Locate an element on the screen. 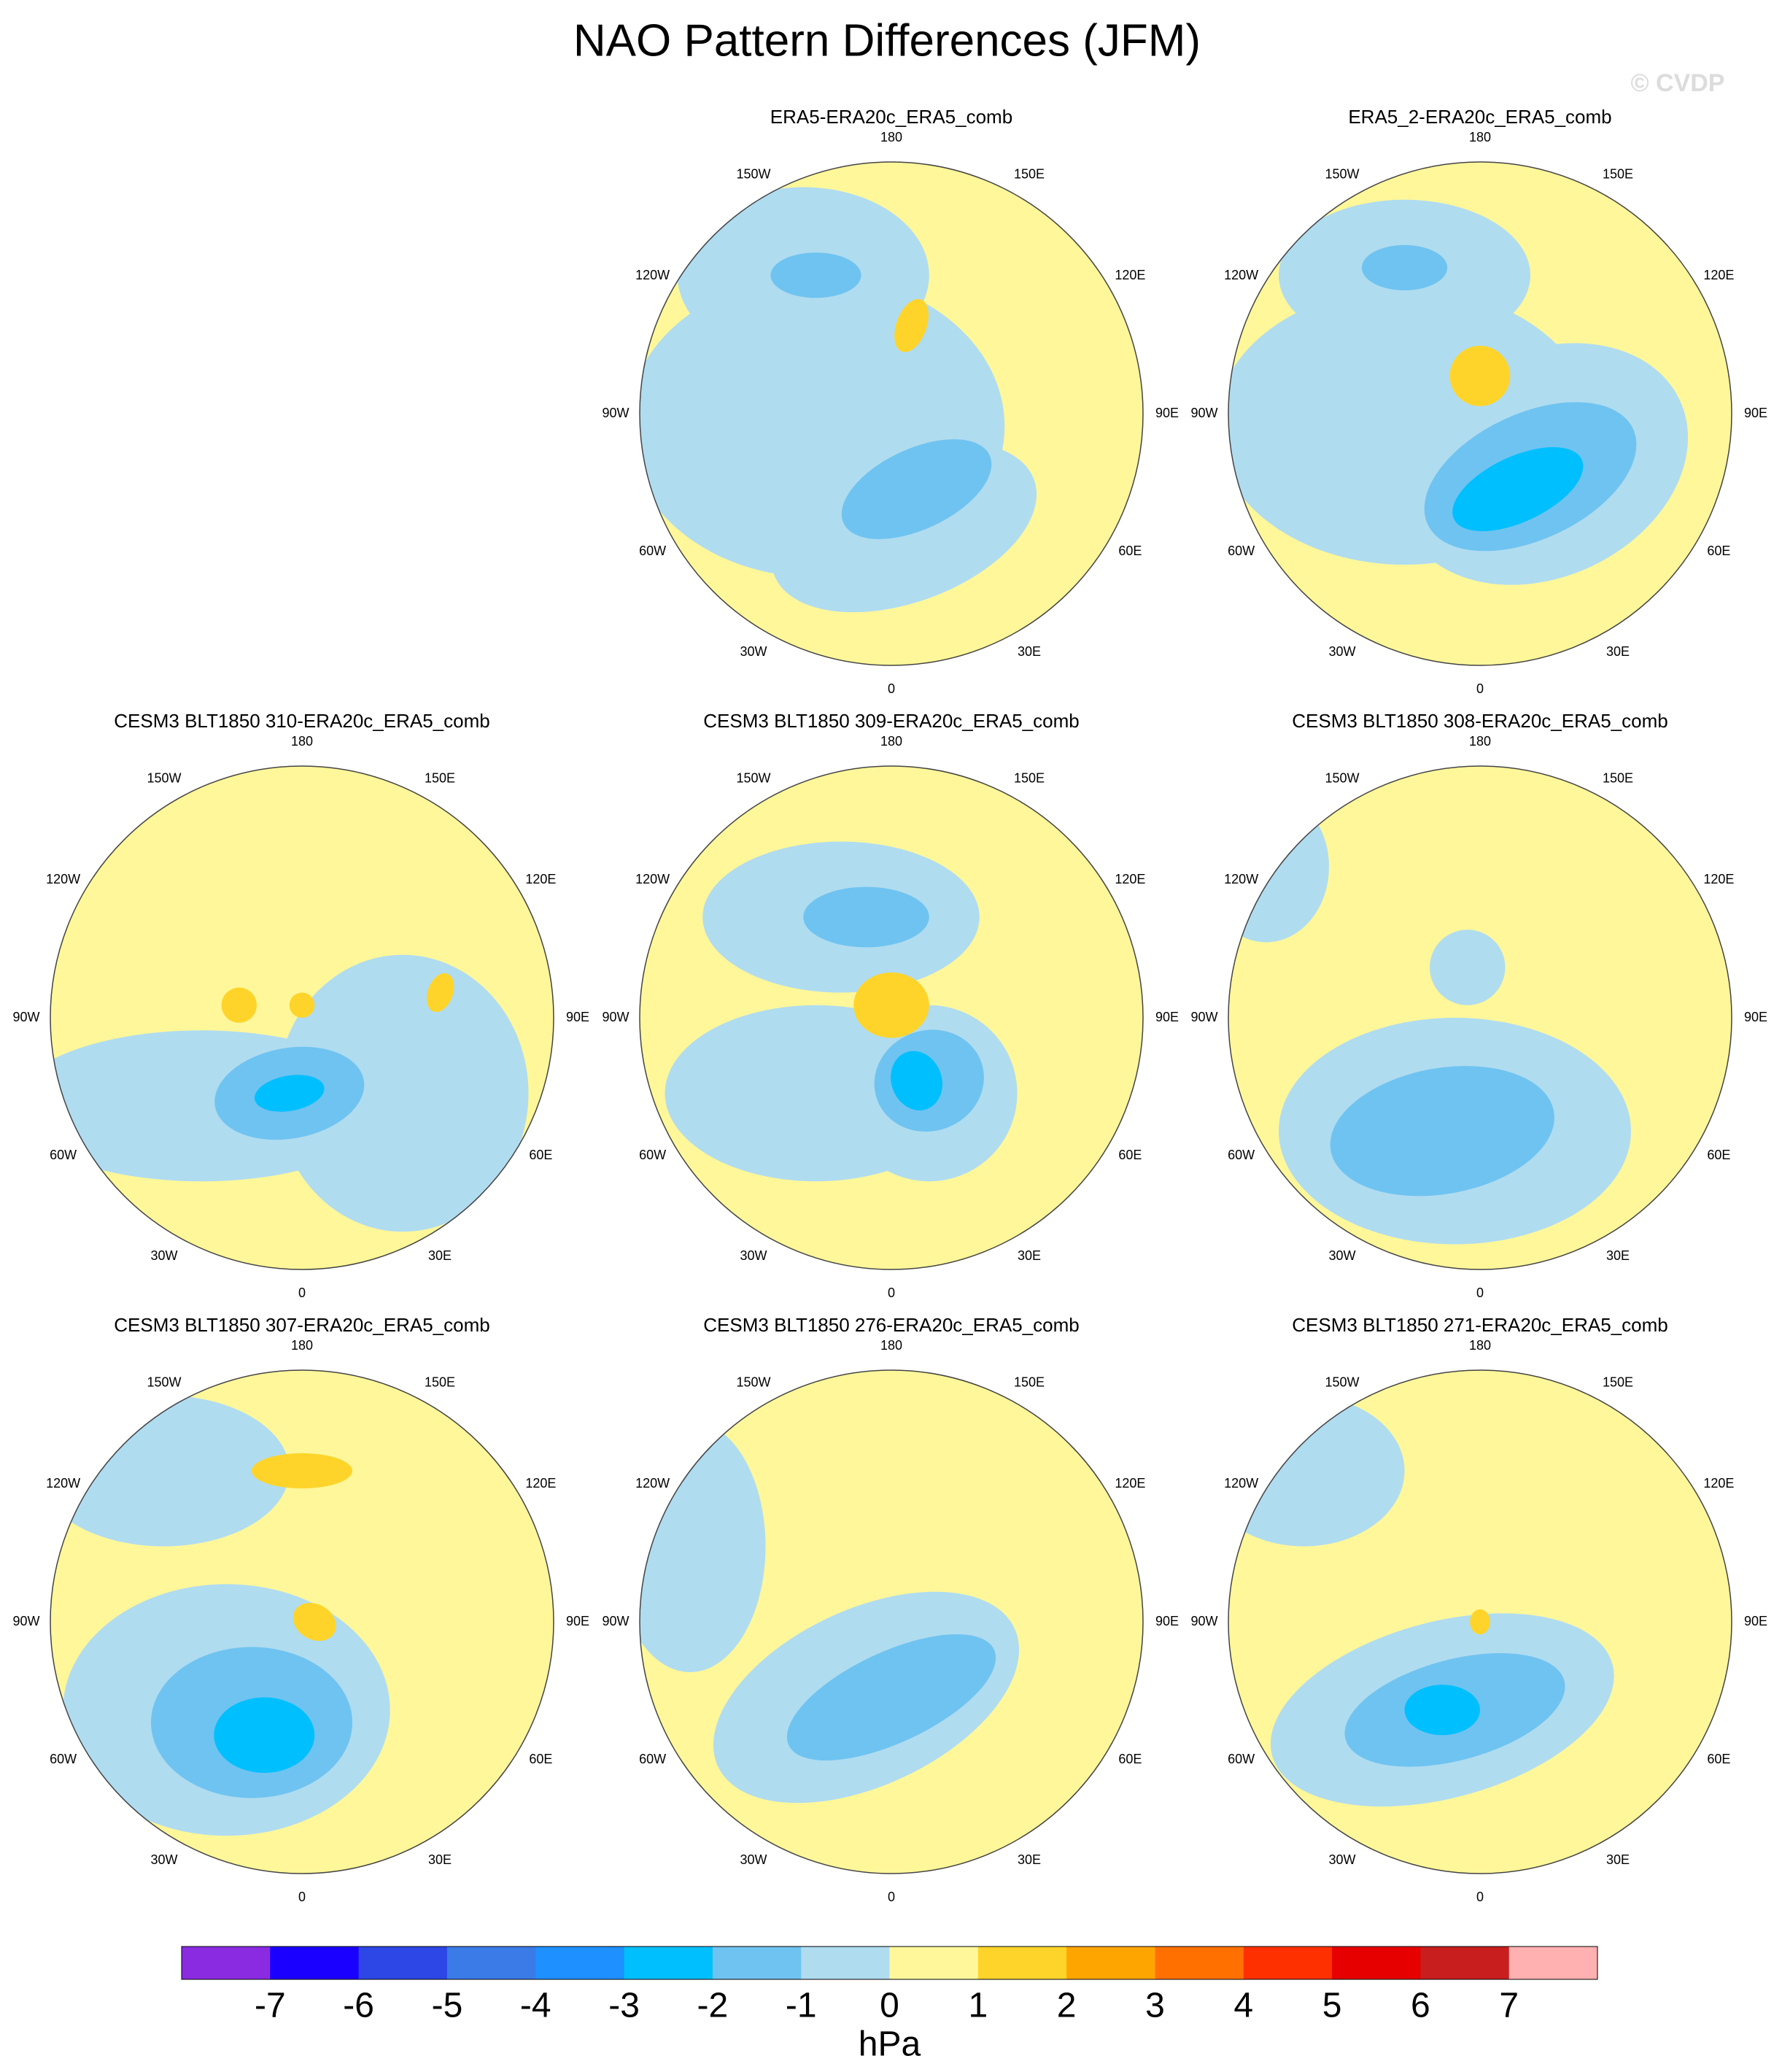 This screenshot has height=2072, width=1774. colorbar-label: -7 is located at coordinates (270, 2006).